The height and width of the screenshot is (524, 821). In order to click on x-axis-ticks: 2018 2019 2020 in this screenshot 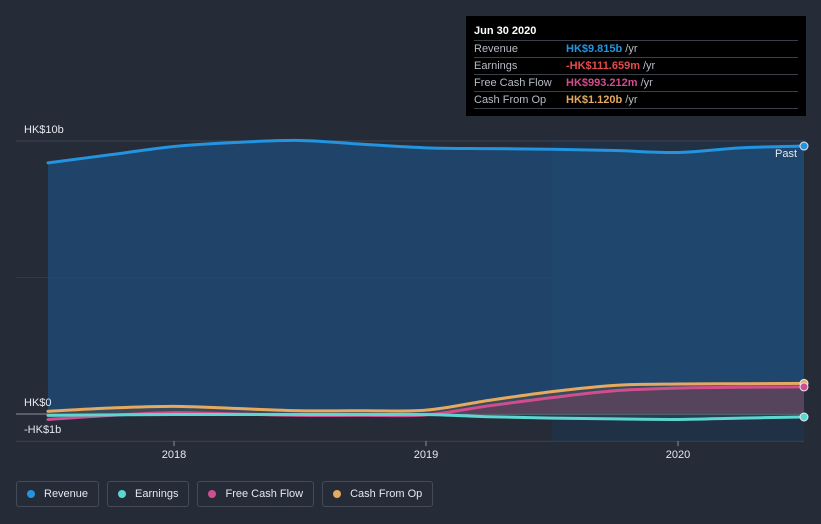, I will do `click(426, 451)`.